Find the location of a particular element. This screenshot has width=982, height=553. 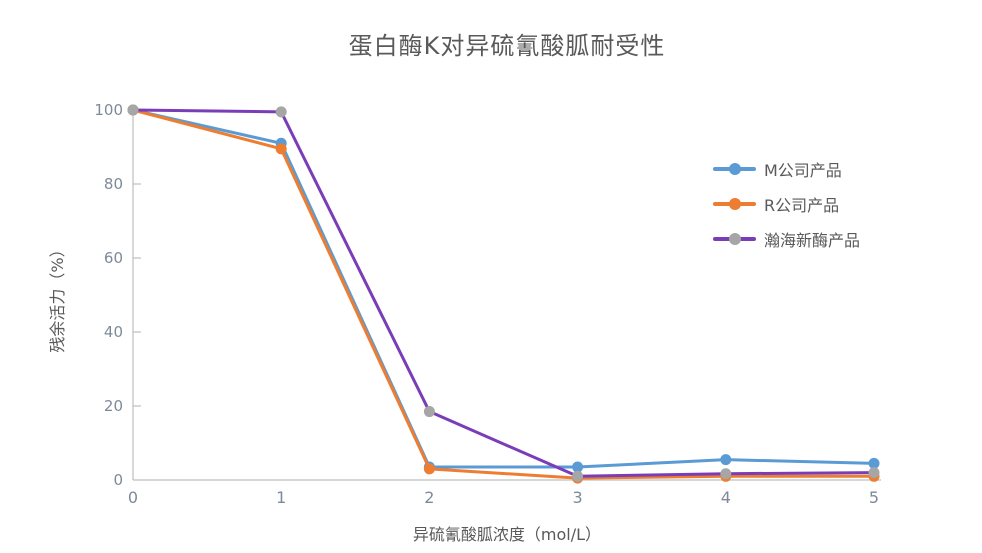

x-axis-title: 异硫氰酸胍浓度（mol/L） is located at coordinates (507, 534).